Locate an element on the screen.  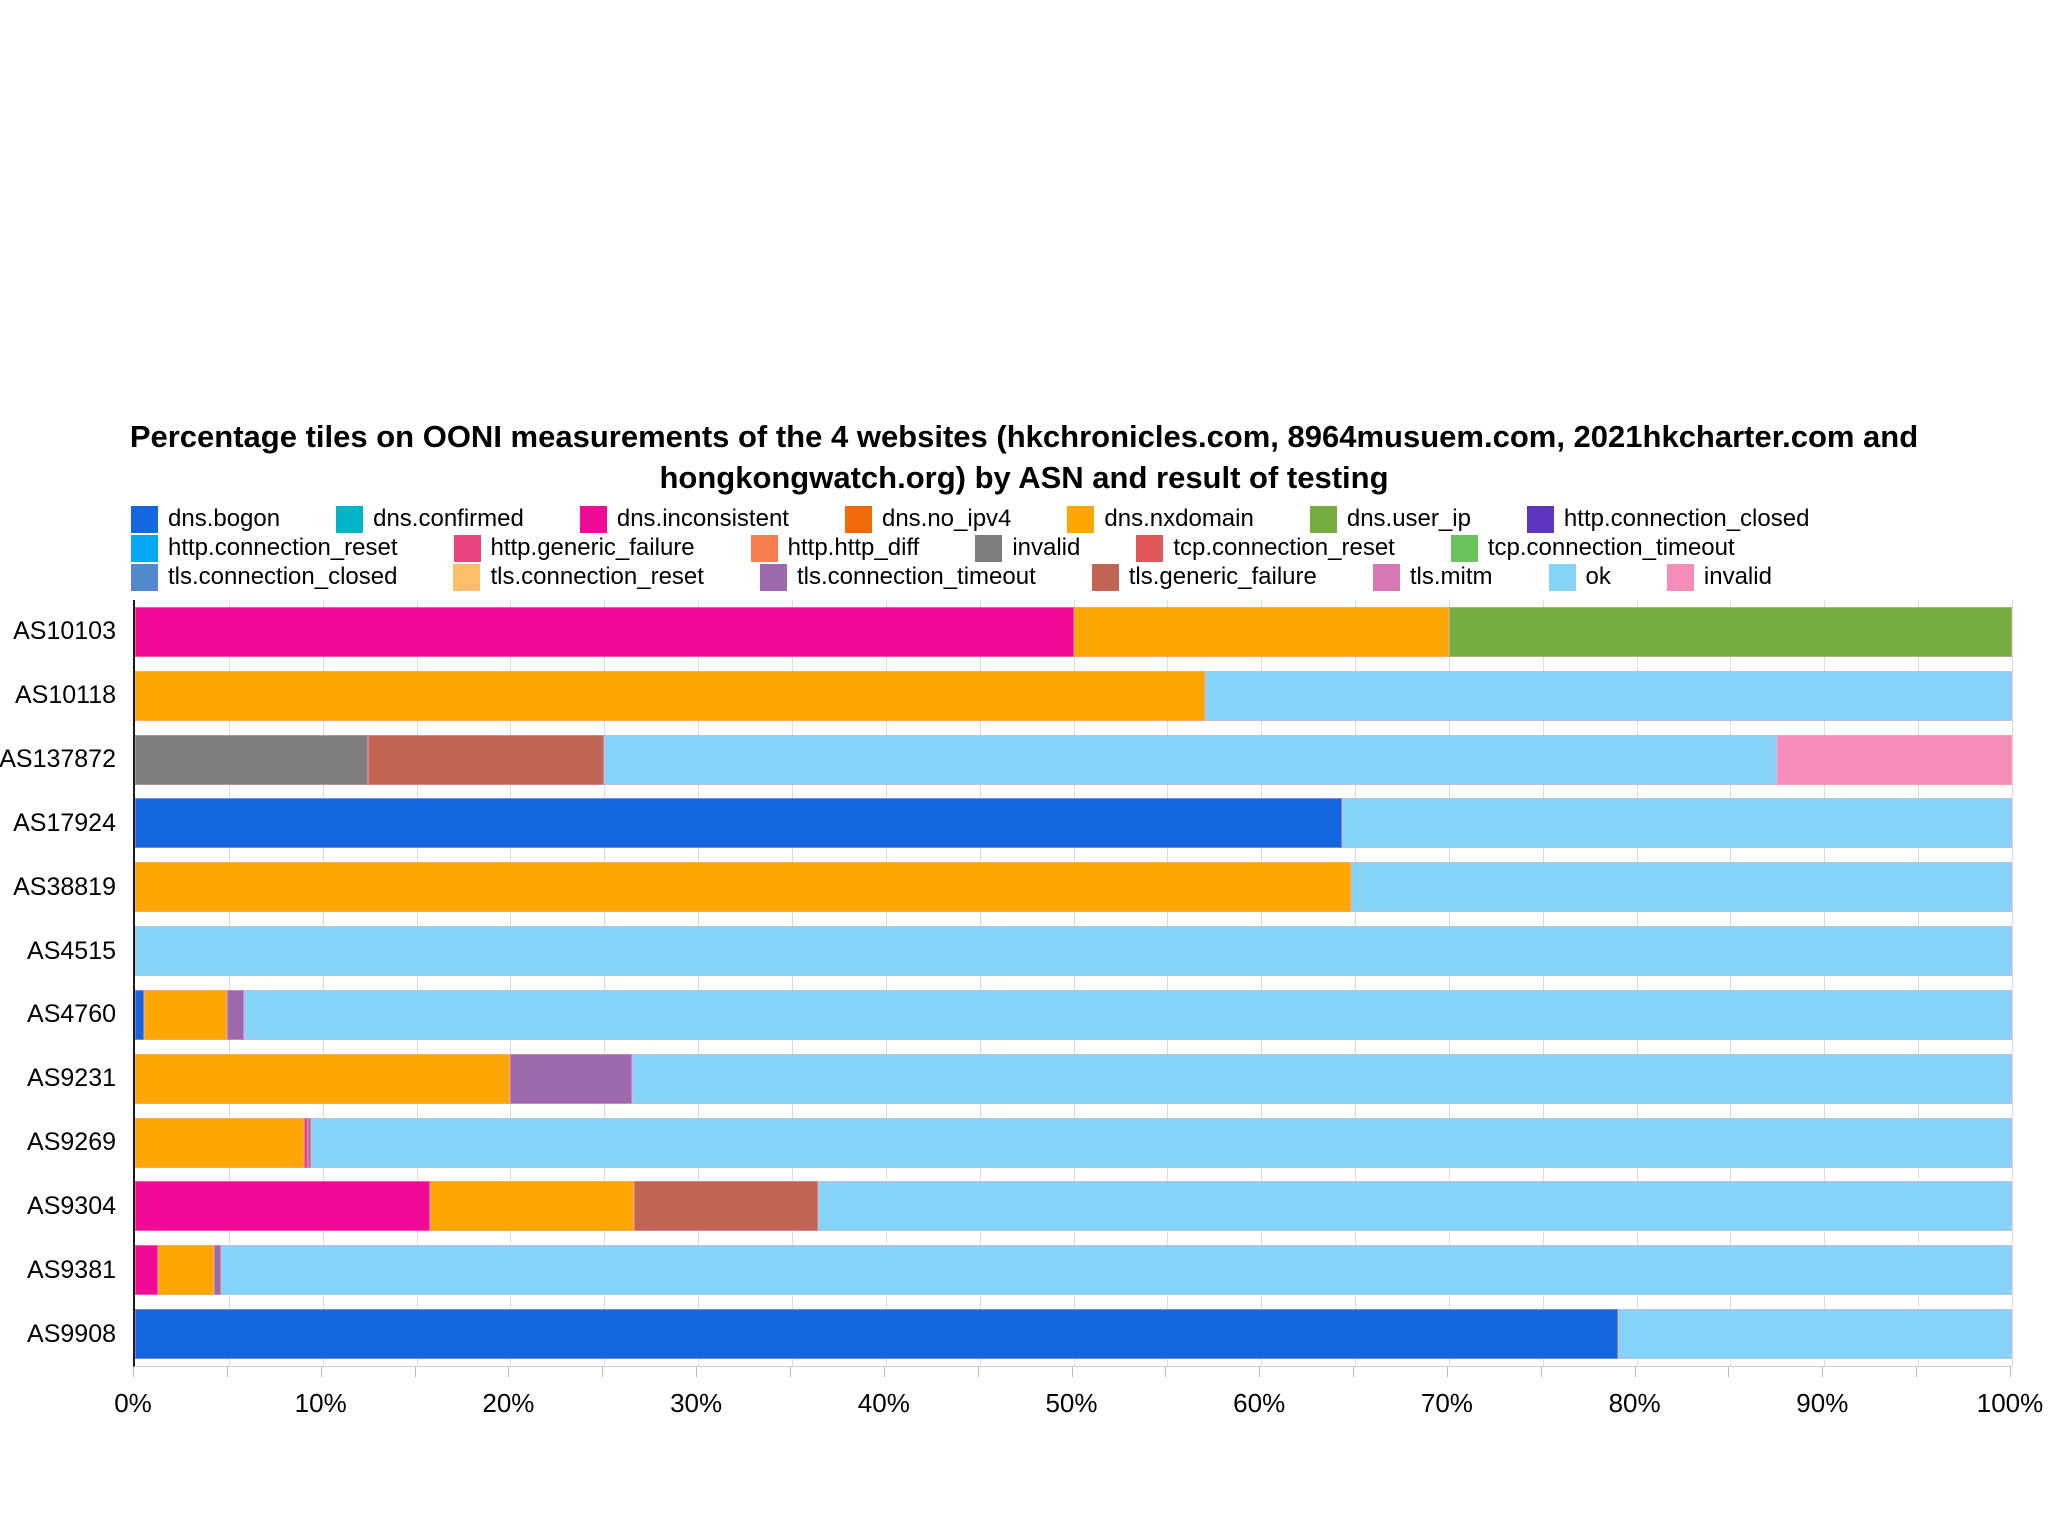
legend-swatch-tls.connection_closed is located at coordinates (144, 577).